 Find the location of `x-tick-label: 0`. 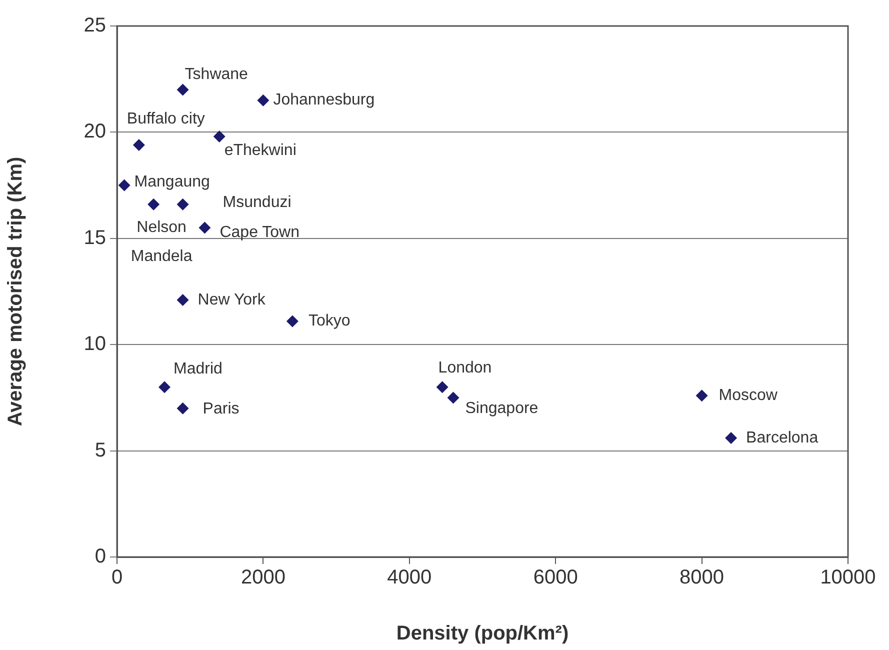

x-tick-label: 0 is located at coordinates (117, 577).